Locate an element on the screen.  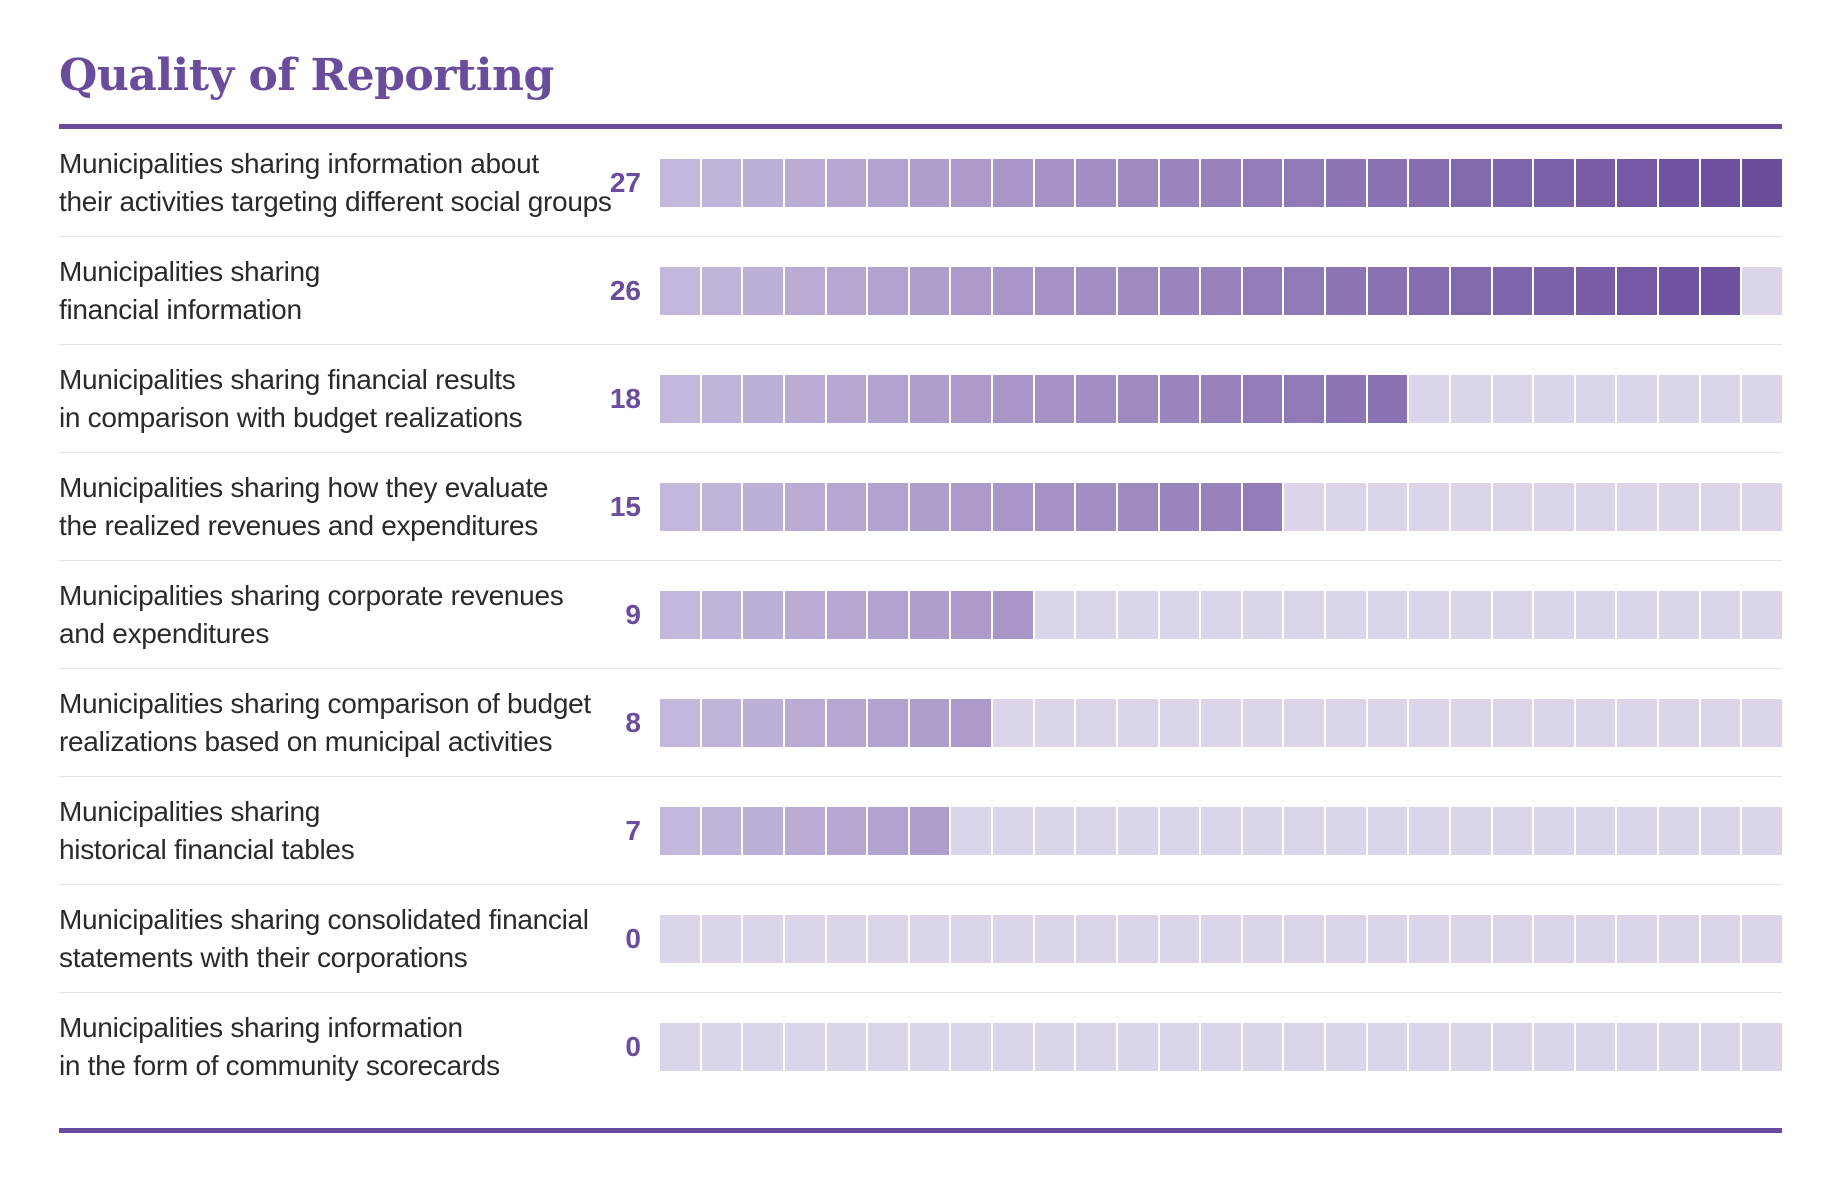
bar is located at coordinates (1221, 831).